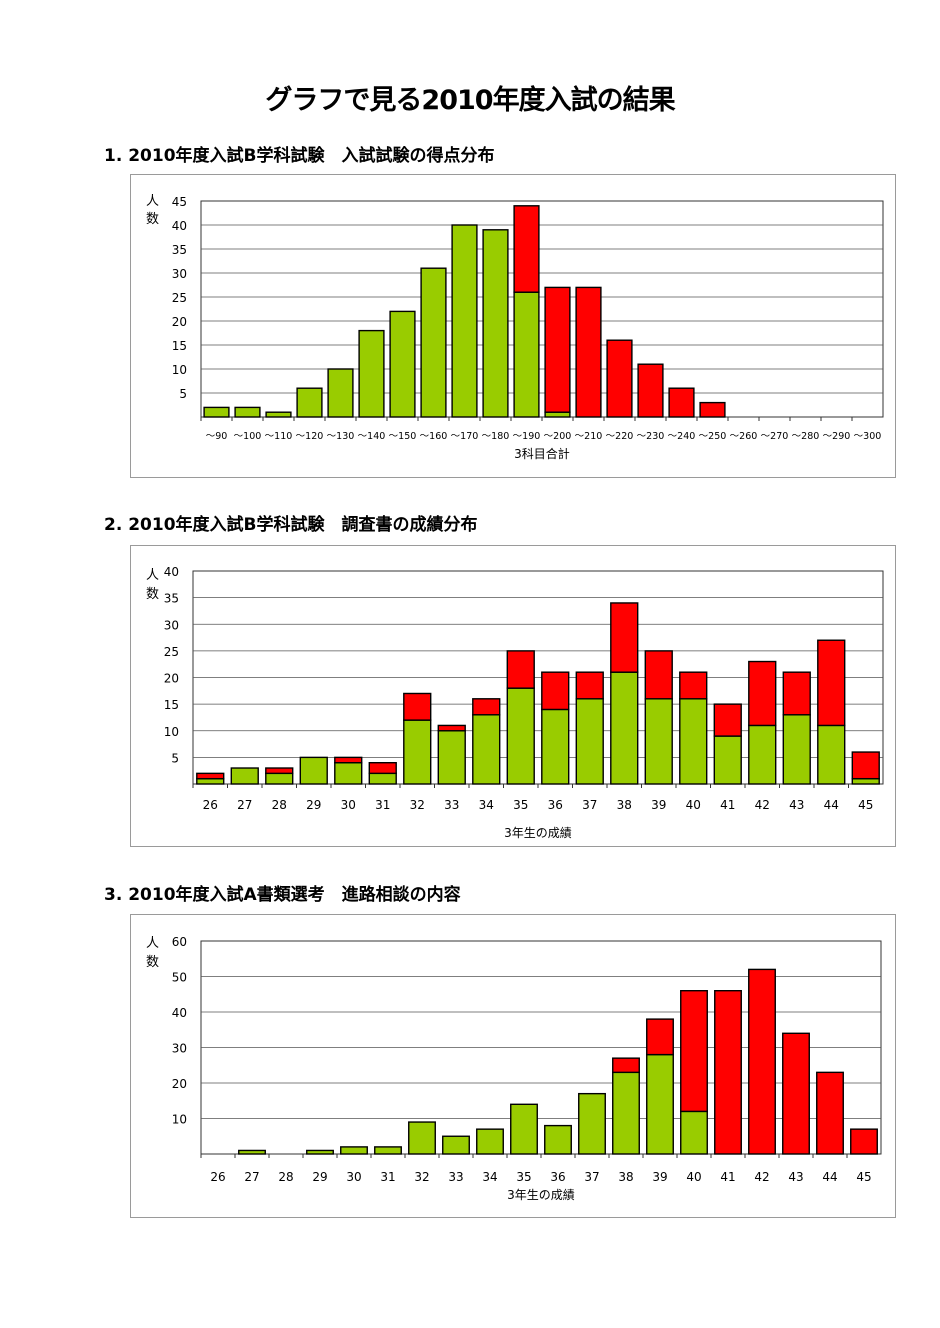  What do you see at coordinates (762, 805) in the screenshot?
I see `x-tick-label: 42` at bounding box center [762, 805].